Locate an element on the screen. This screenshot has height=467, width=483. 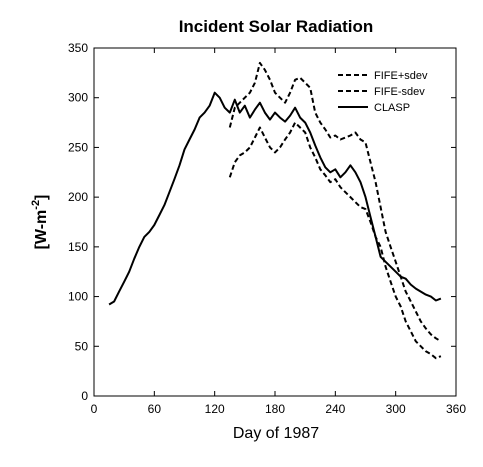
y-tick-label: 250 is located at coordinates (78, 147).